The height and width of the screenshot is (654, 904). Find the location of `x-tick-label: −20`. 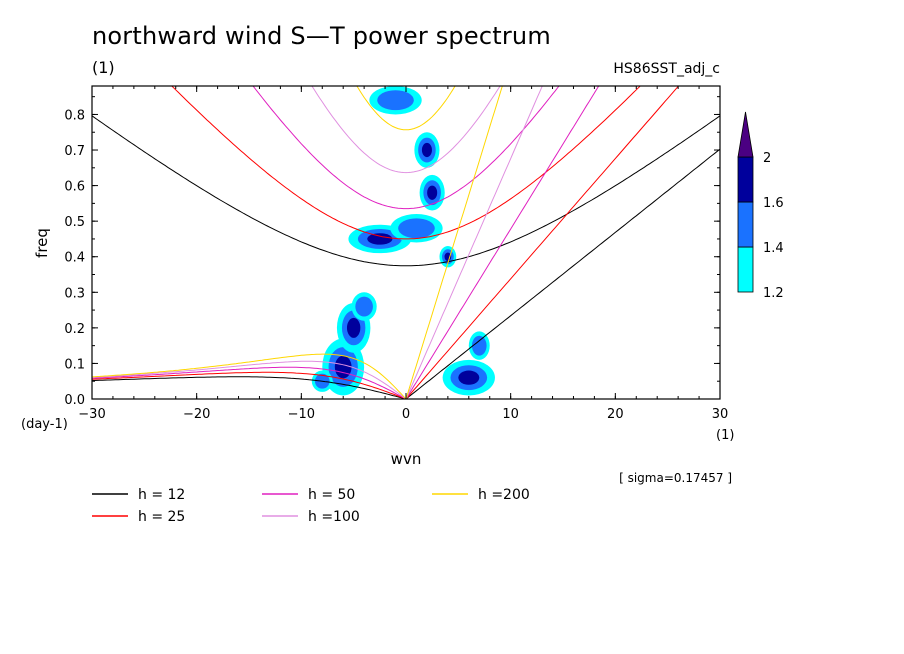

x-tick-label: −20 is located at coordinates (196, 414).